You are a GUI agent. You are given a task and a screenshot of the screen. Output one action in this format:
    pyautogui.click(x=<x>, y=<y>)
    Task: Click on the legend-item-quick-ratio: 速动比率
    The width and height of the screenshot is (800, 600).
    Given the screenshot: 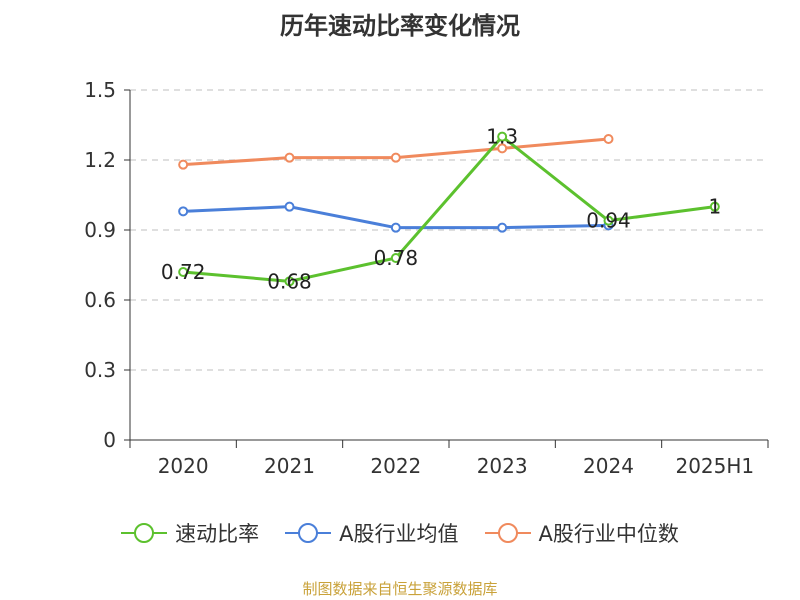 What is the action you would take?
    pyautogui.click(x=190, y=533)
    